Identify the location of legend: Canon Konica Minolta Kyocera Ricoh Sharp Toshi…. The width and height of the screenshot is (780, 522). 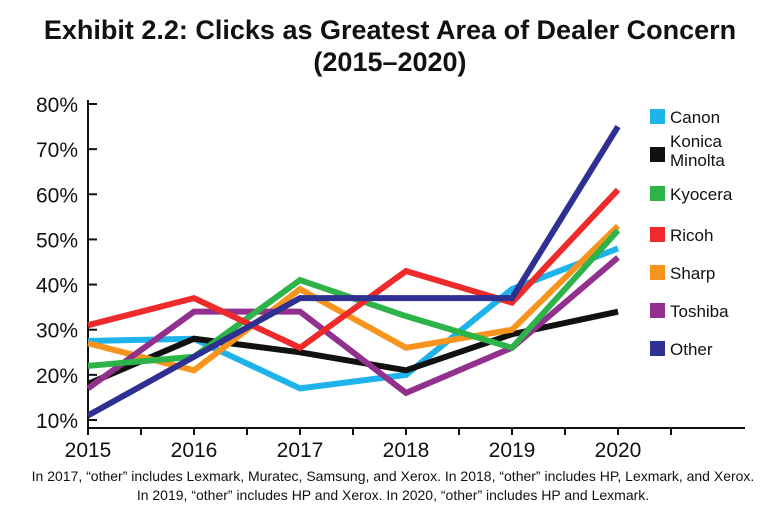
(691, 233).